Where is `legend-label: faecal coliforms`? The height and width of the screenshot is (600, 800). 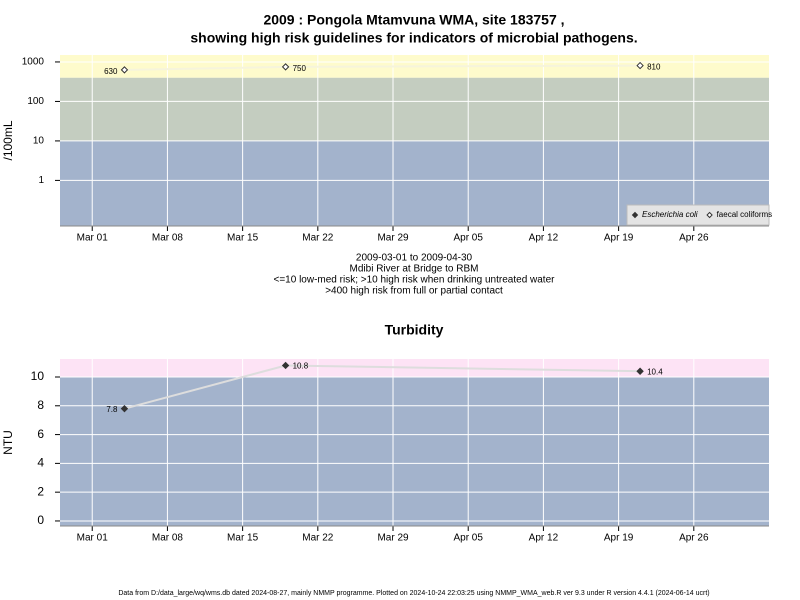 legend-label: faecal coliforms is located at coordinates (745, 214).